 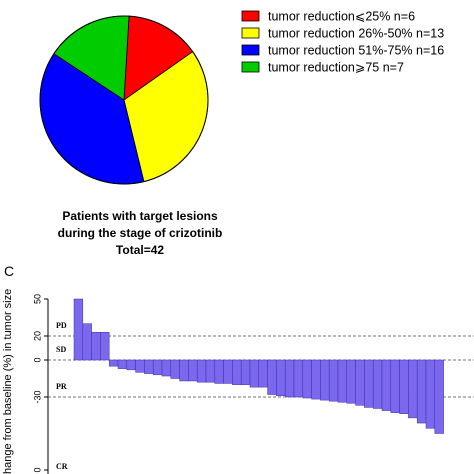 I want to click on caption-line-3: Total=42, so click(x=140, y=250).